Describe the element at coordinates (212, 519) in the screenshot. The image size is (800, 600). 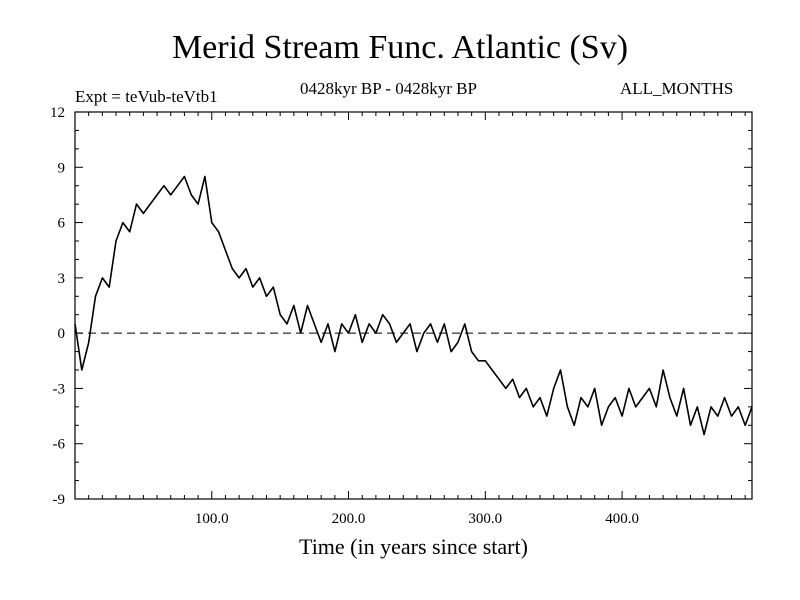
I see `x-tick-label: 100.0` at that location.